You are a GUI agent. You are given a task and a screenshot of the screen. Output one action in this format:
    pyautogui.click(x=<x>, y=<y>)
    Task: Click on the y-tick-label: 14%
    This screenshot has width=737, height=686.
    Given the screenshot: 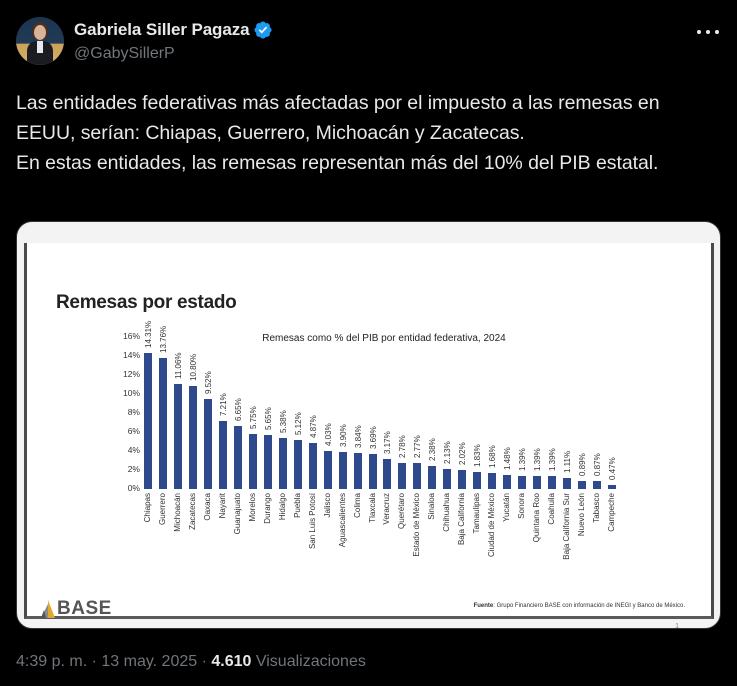 What is the action you would take?
    pyautogui.click(x=131, y=355)
    